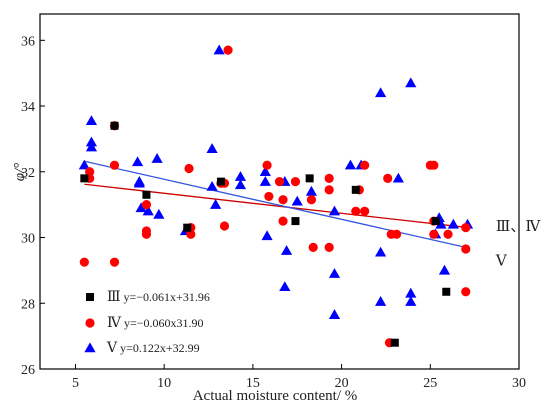  Describe the element at coordinates (275, 204) in the screenshot. I see `trendline-Ⅴ` at that location.